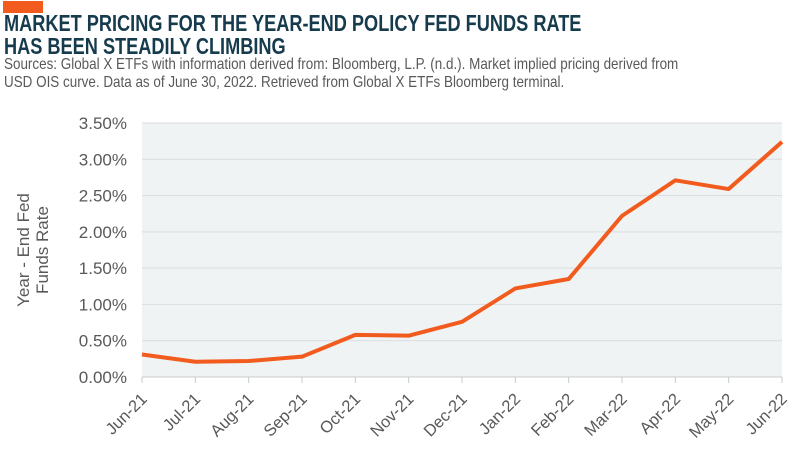 This screenshot has height=461, width=800. What do you see at coordinates (500, 414) in the screenshot?
I see `x-tick-label: Jan-22` at bounding box center [500, 414].